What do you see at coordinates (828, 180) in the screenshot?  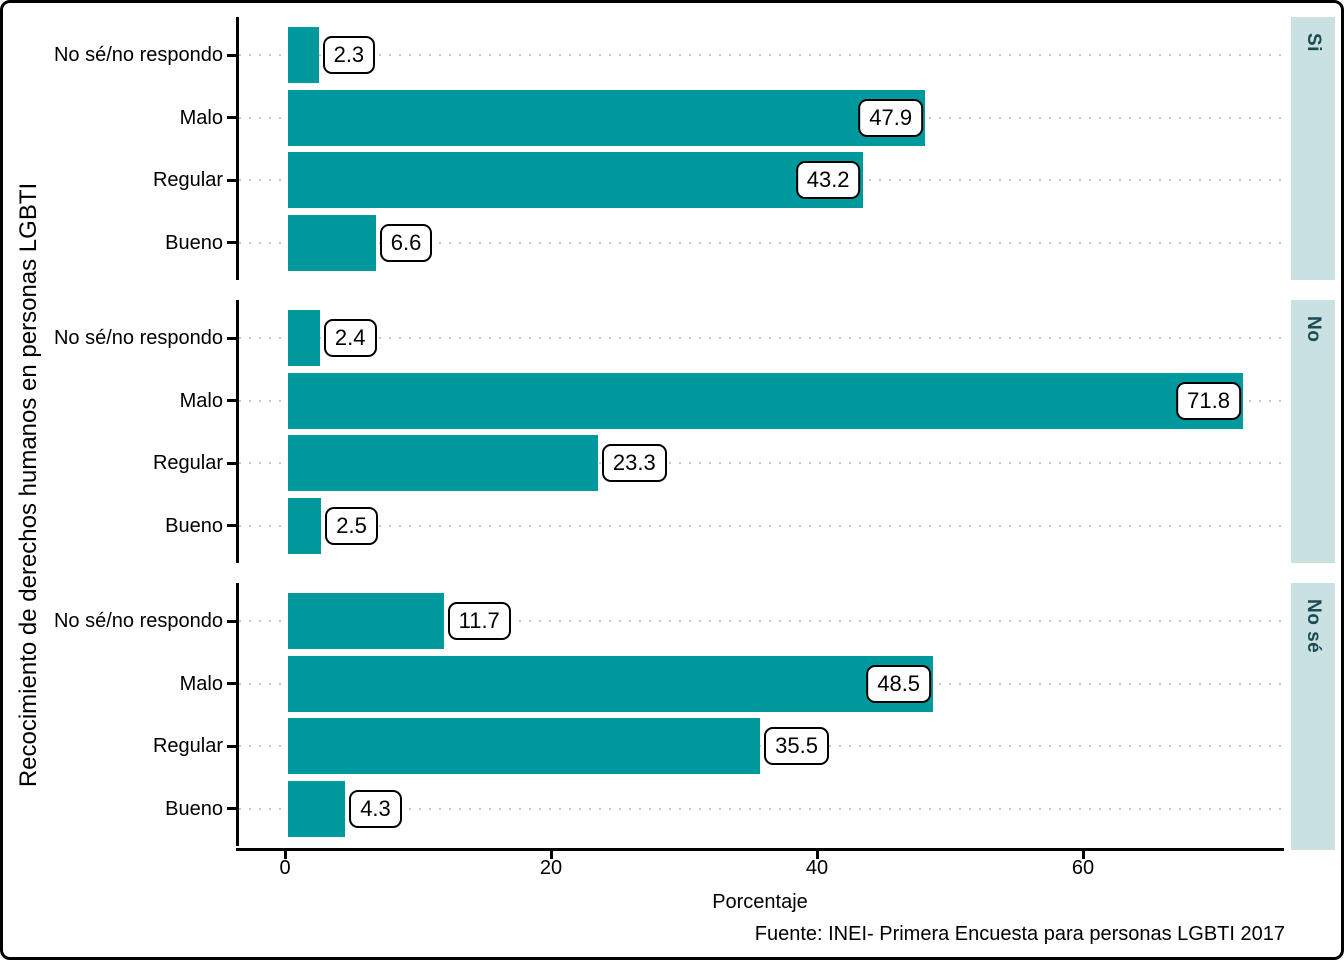 I see `bar-value-label: 43.2` at bounding box center [828, 180].